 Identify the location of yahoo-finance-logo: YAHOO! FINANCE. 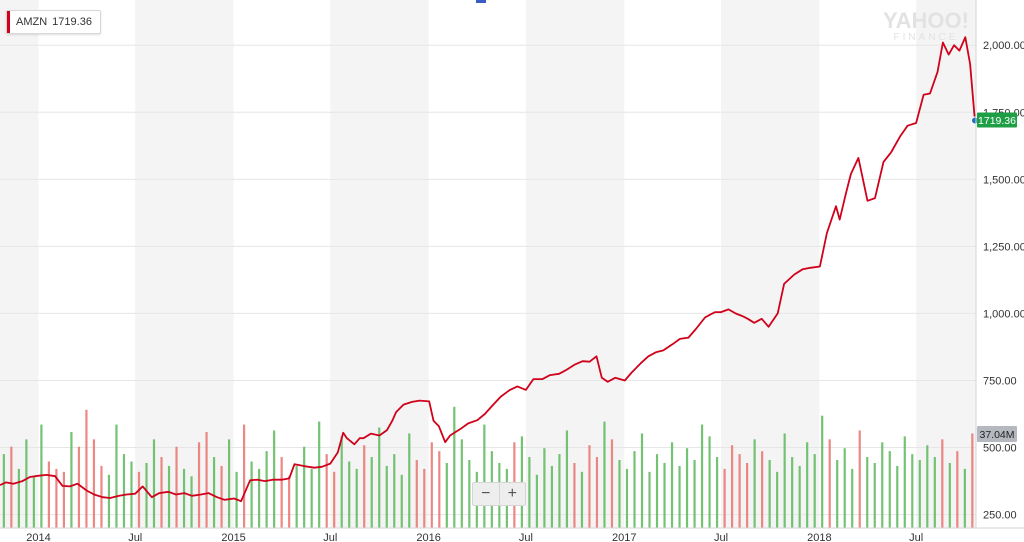
(926, 27).